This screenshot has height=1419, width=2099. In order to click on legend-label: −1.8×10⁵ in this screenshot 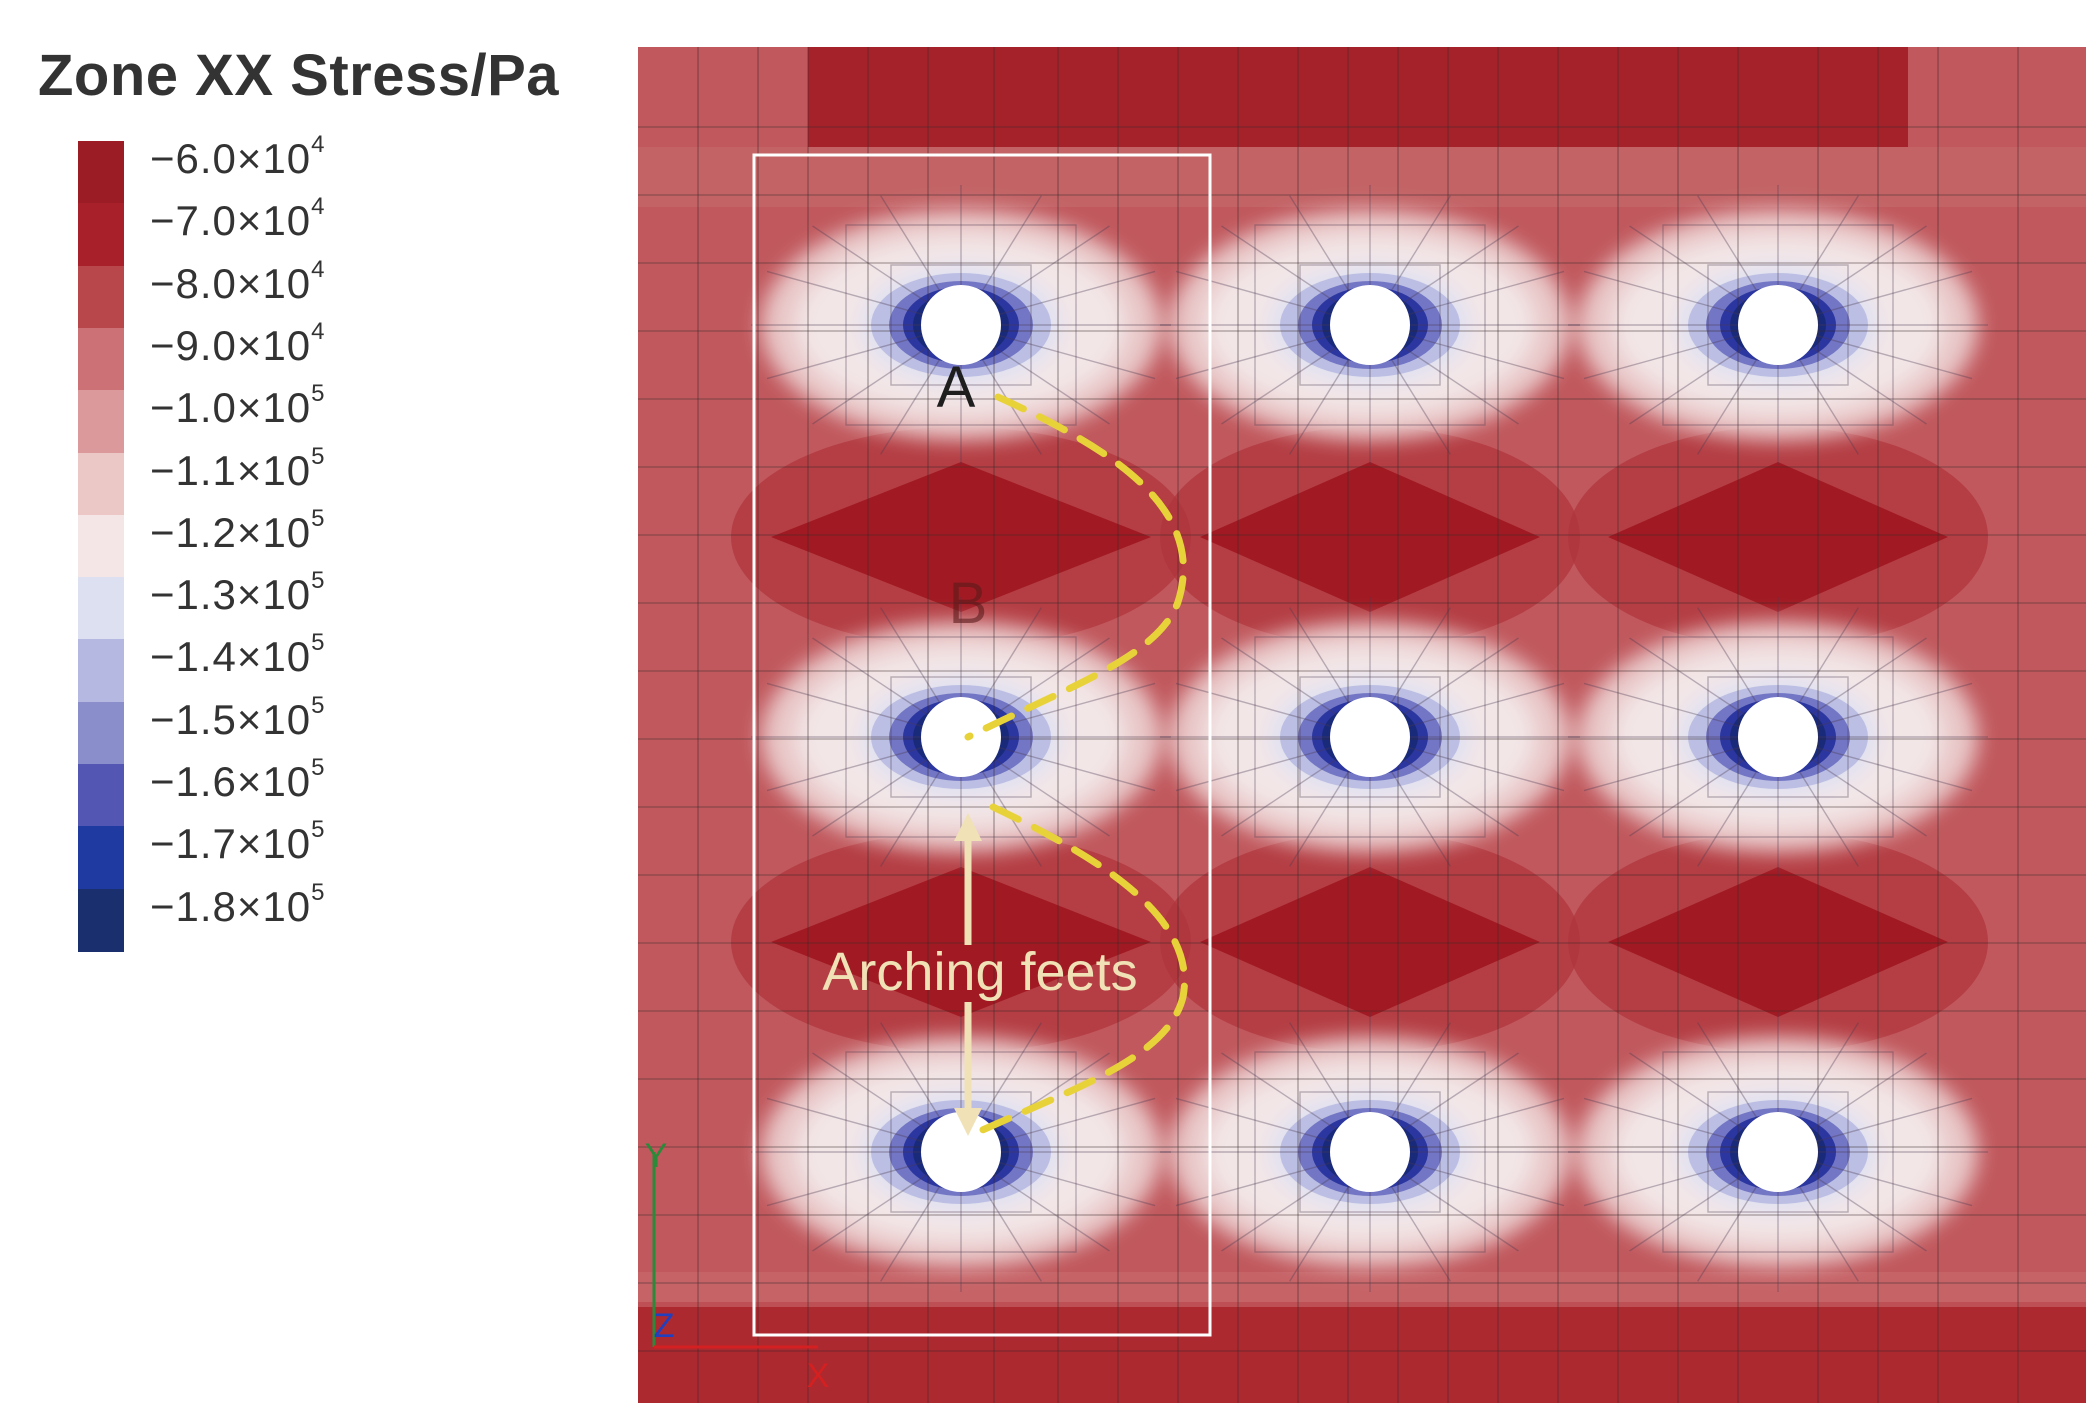, I will do `click(238, 904)`.